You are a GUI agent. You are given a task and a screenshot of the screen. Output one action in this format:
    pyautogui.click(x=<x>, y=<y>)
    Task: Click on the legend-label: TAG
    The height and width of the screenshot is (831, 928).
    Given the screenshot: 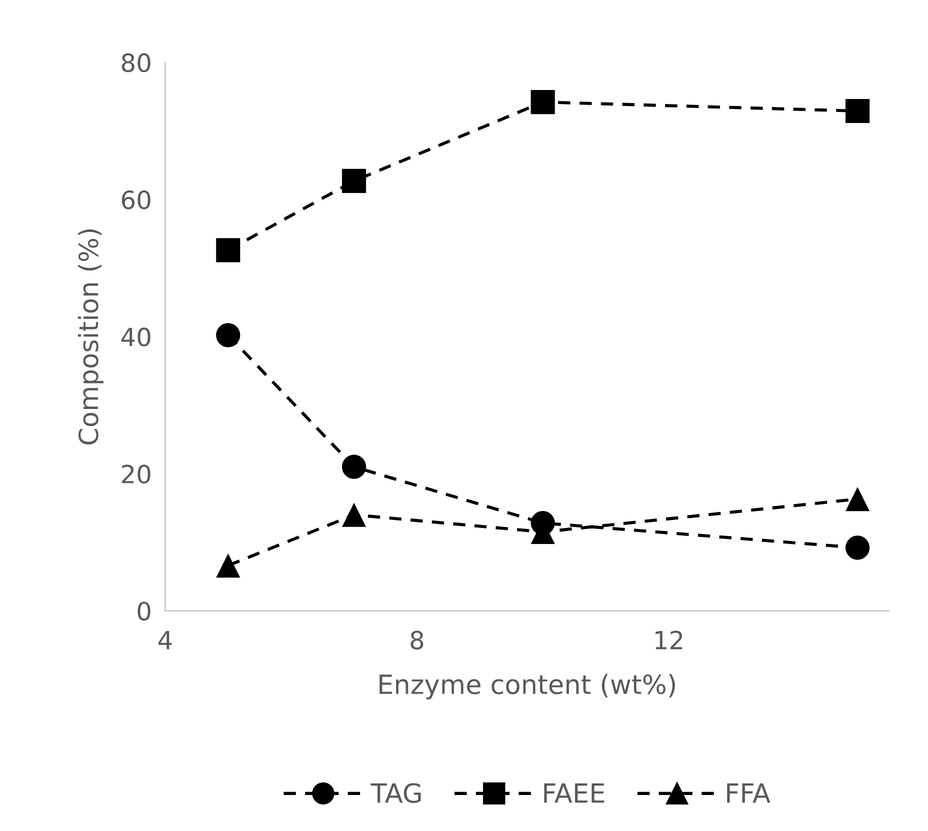 What is the action you would take?
    pyautogui.click(x=395, y=793)
    